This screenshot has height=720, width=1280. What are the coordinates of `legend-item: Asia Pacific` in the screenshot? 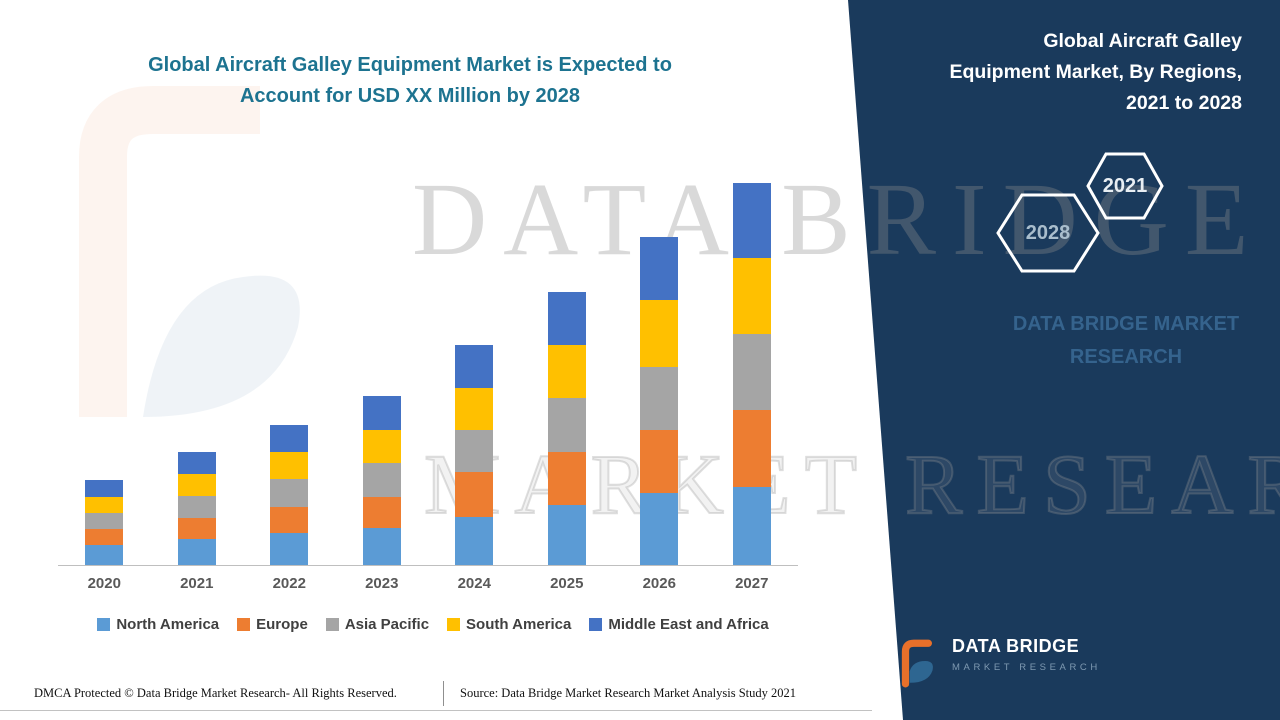 It's located at (377, 624).